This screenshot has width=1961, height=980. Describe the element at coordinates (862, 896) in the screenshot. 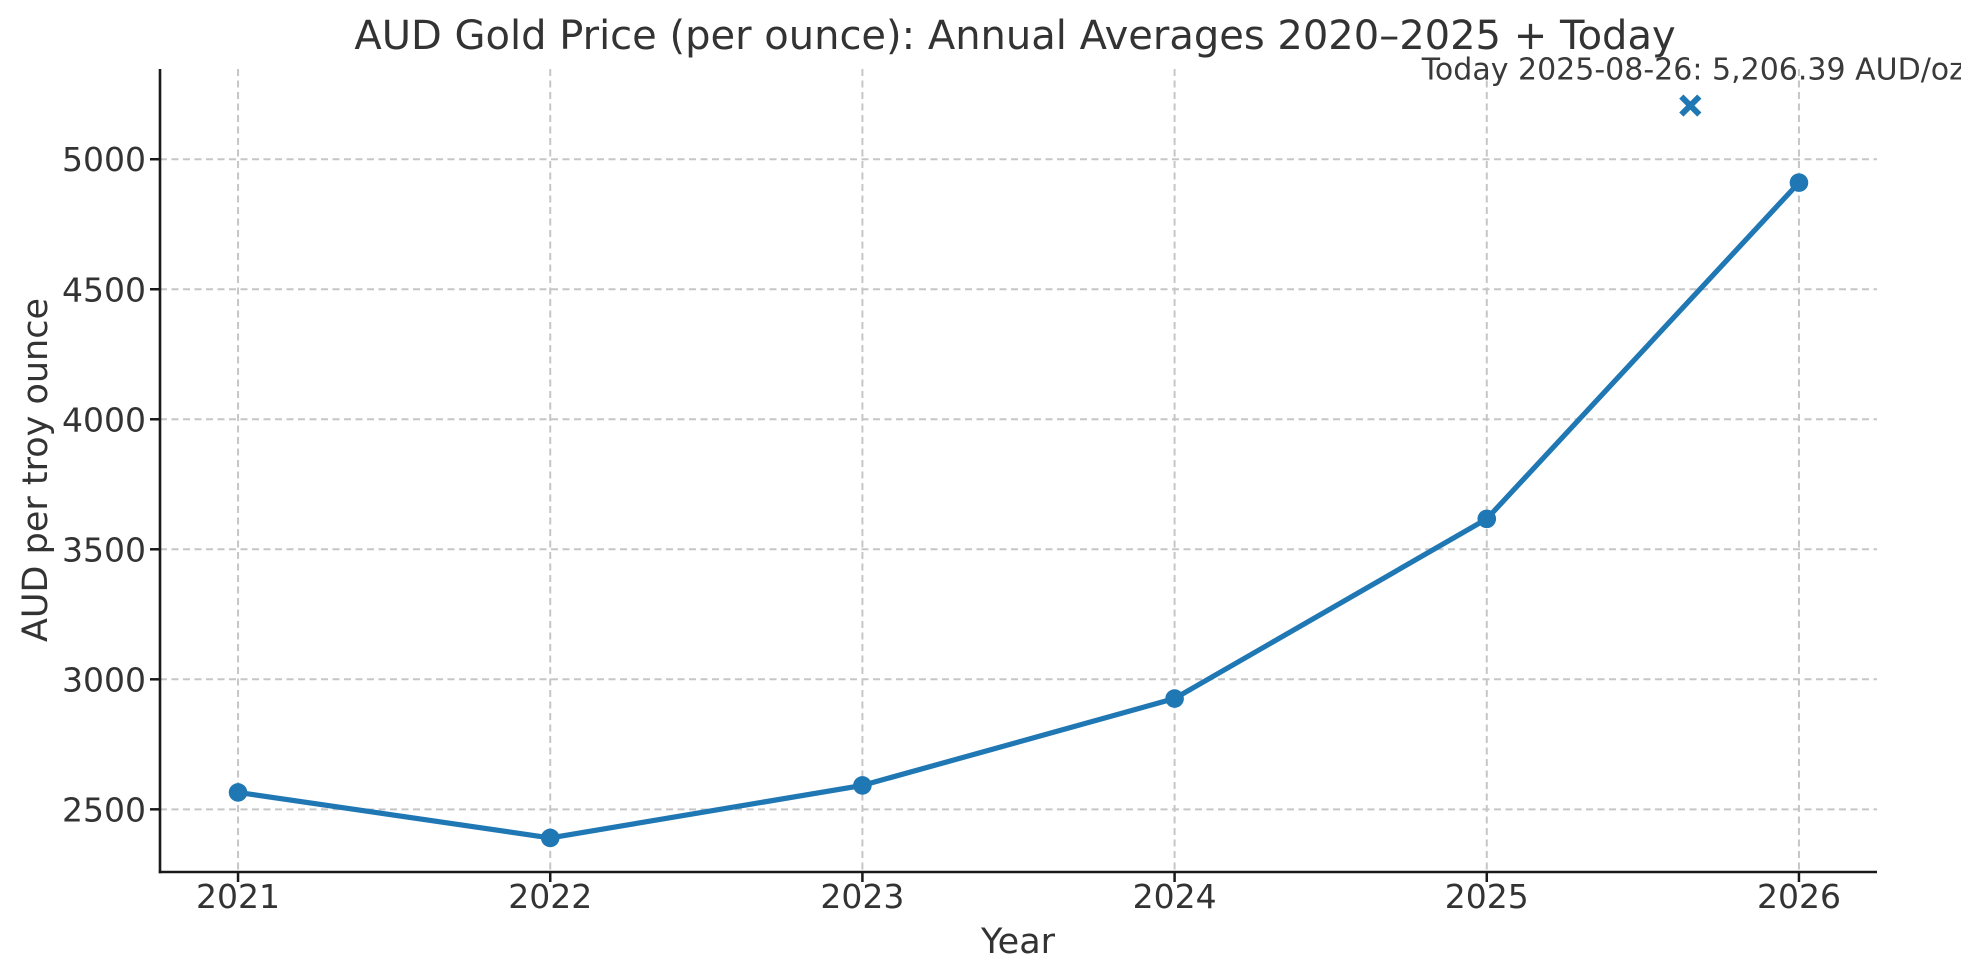

I see `x-tick-label: 2023` at that location.